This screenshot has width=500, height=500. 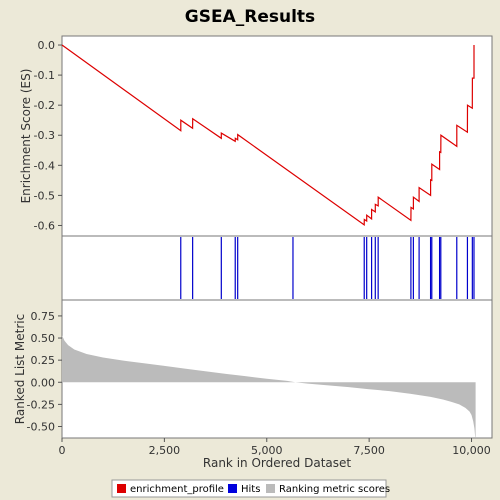 What do you see at coordinates (44, 75) in the screenshot?
I see `es-ytick-label-1: -0.1` at bounding box center [44, 75].